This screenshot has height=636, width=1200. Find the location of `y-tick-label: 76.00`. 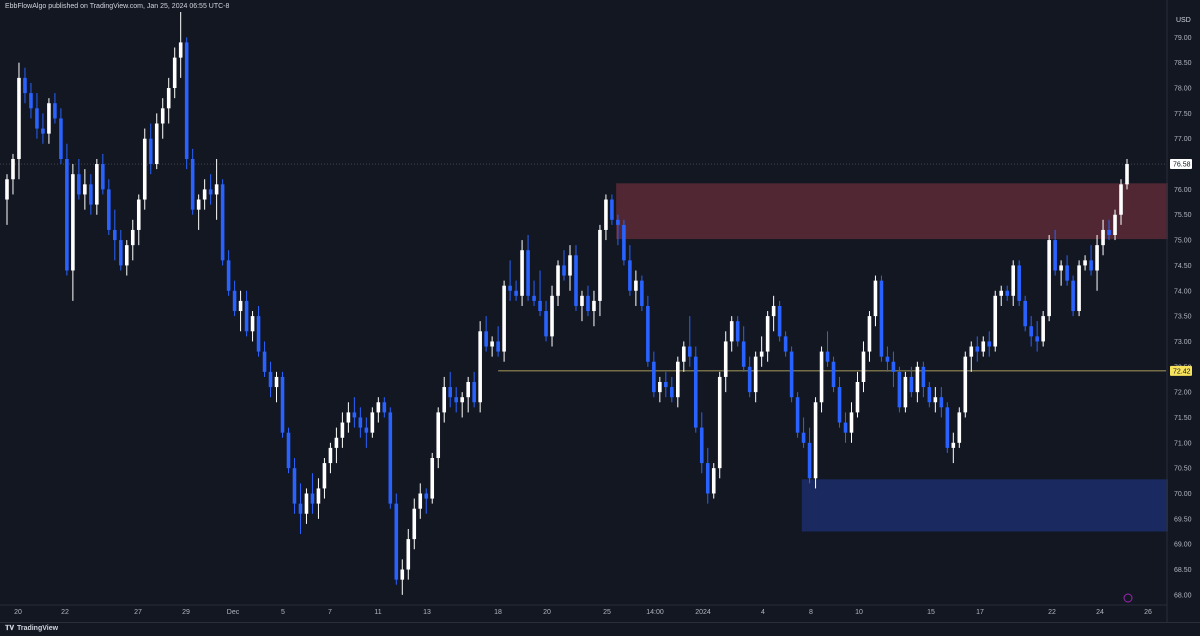

y-tick-label: 76.00 is located at coordinates (1183, 190).